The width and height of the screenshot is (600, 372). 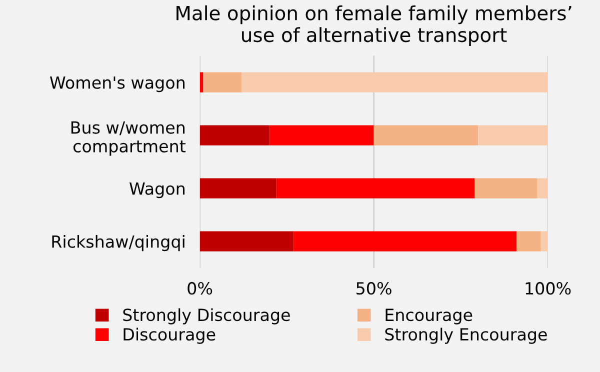 I want to click on y-tick-label: Women's wagon, so click(x=117, y=84).